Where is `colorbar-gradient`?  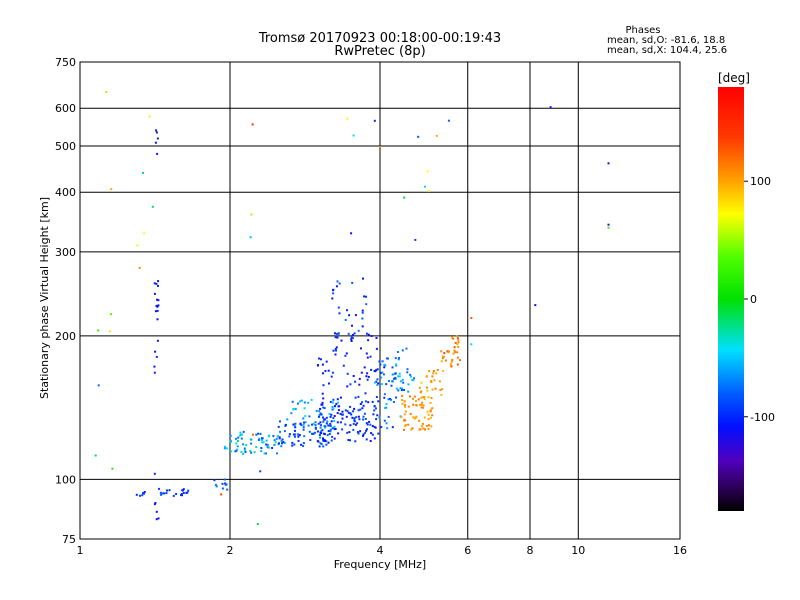
colorbar-gradient is located at coordinates (731, 299).